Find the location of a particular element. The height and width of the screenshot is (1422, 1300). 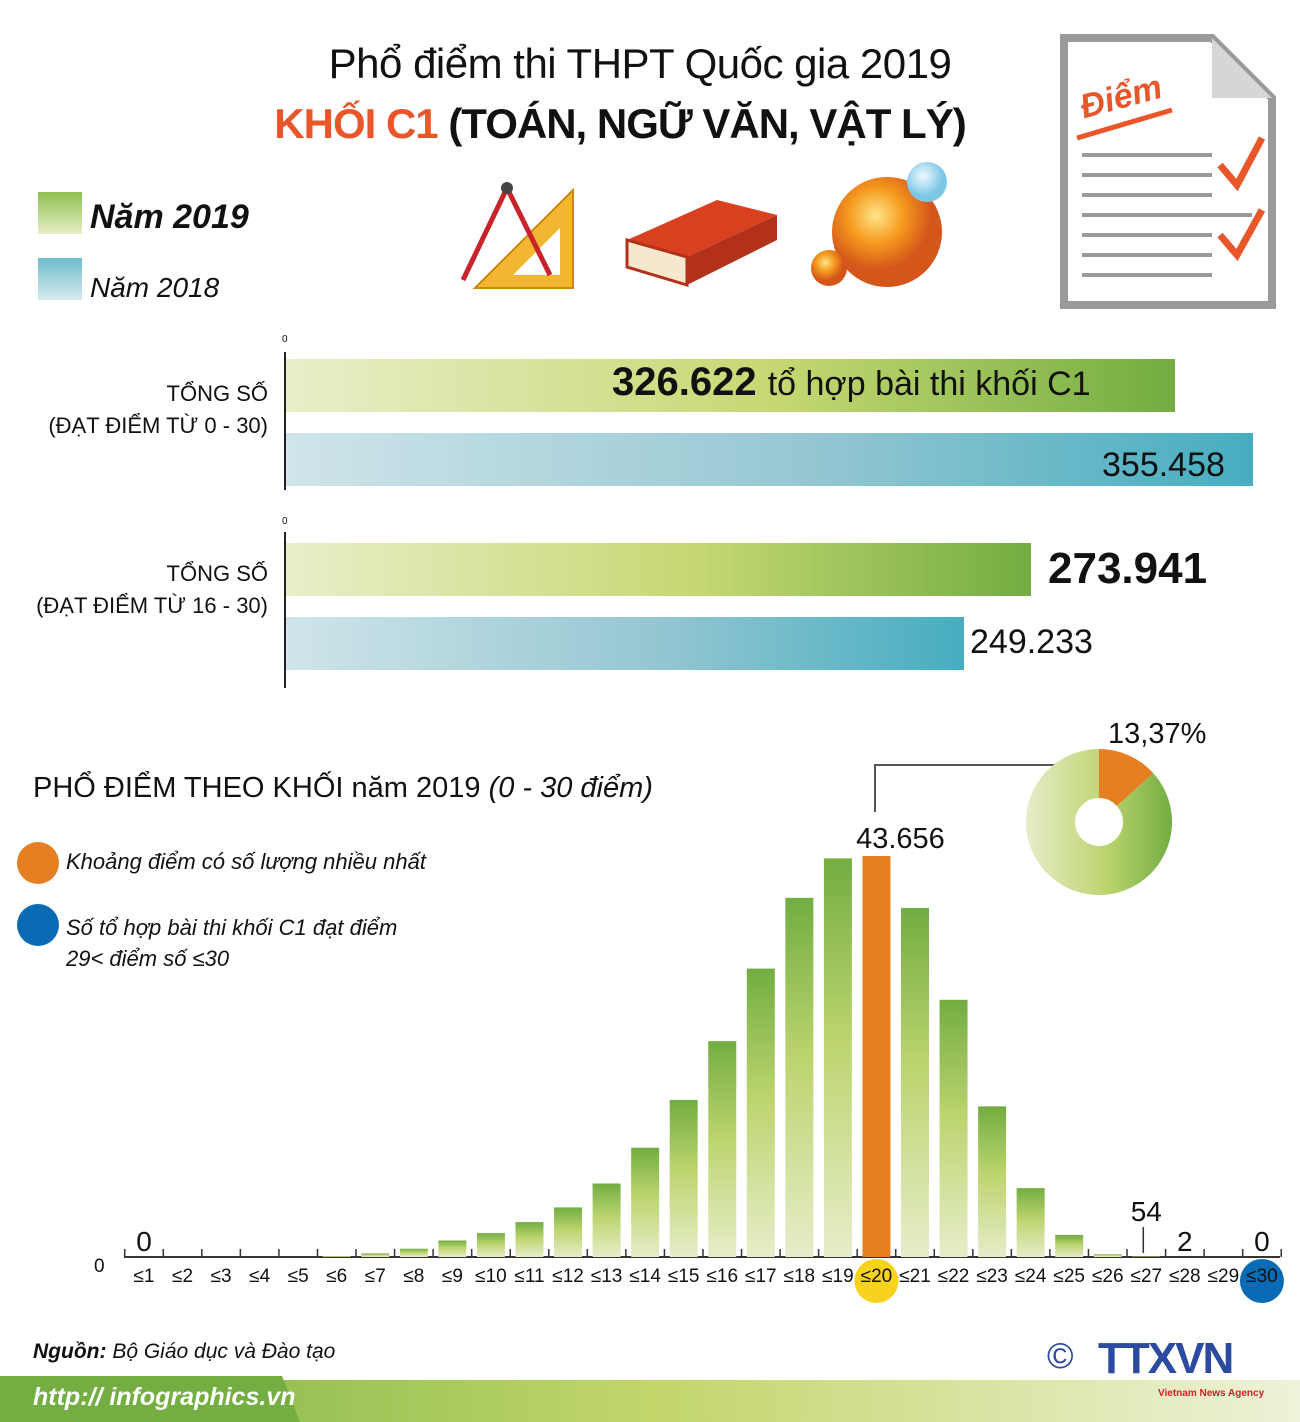

x-tick-label: ≤13 is located at coordinates (607, 1276).